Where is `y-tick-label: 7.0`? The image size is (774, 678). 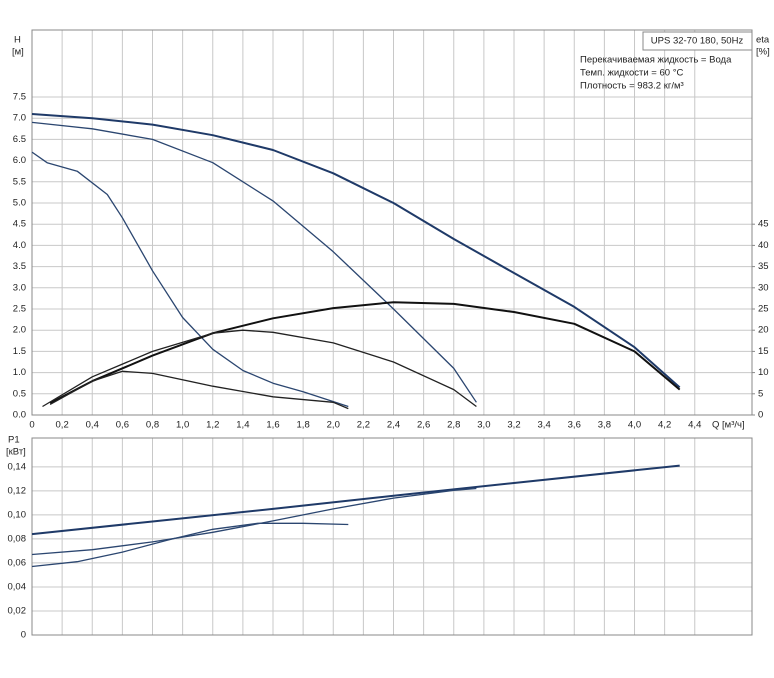
y-tick-label: 7.0 is located at coordinates (19, 118).